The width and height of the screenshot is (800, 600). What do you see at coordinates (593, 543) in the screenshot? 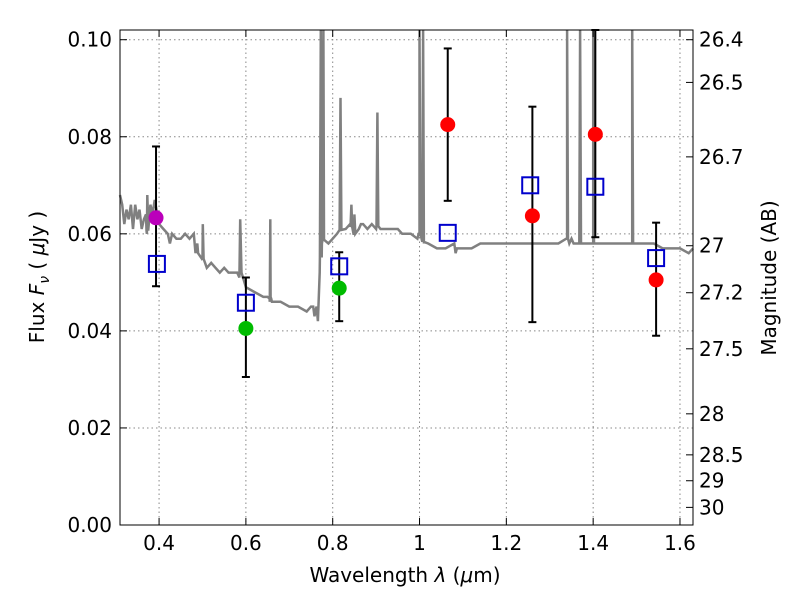
I see `x-tick-label: 1.4` at bounding box center [593, 543].